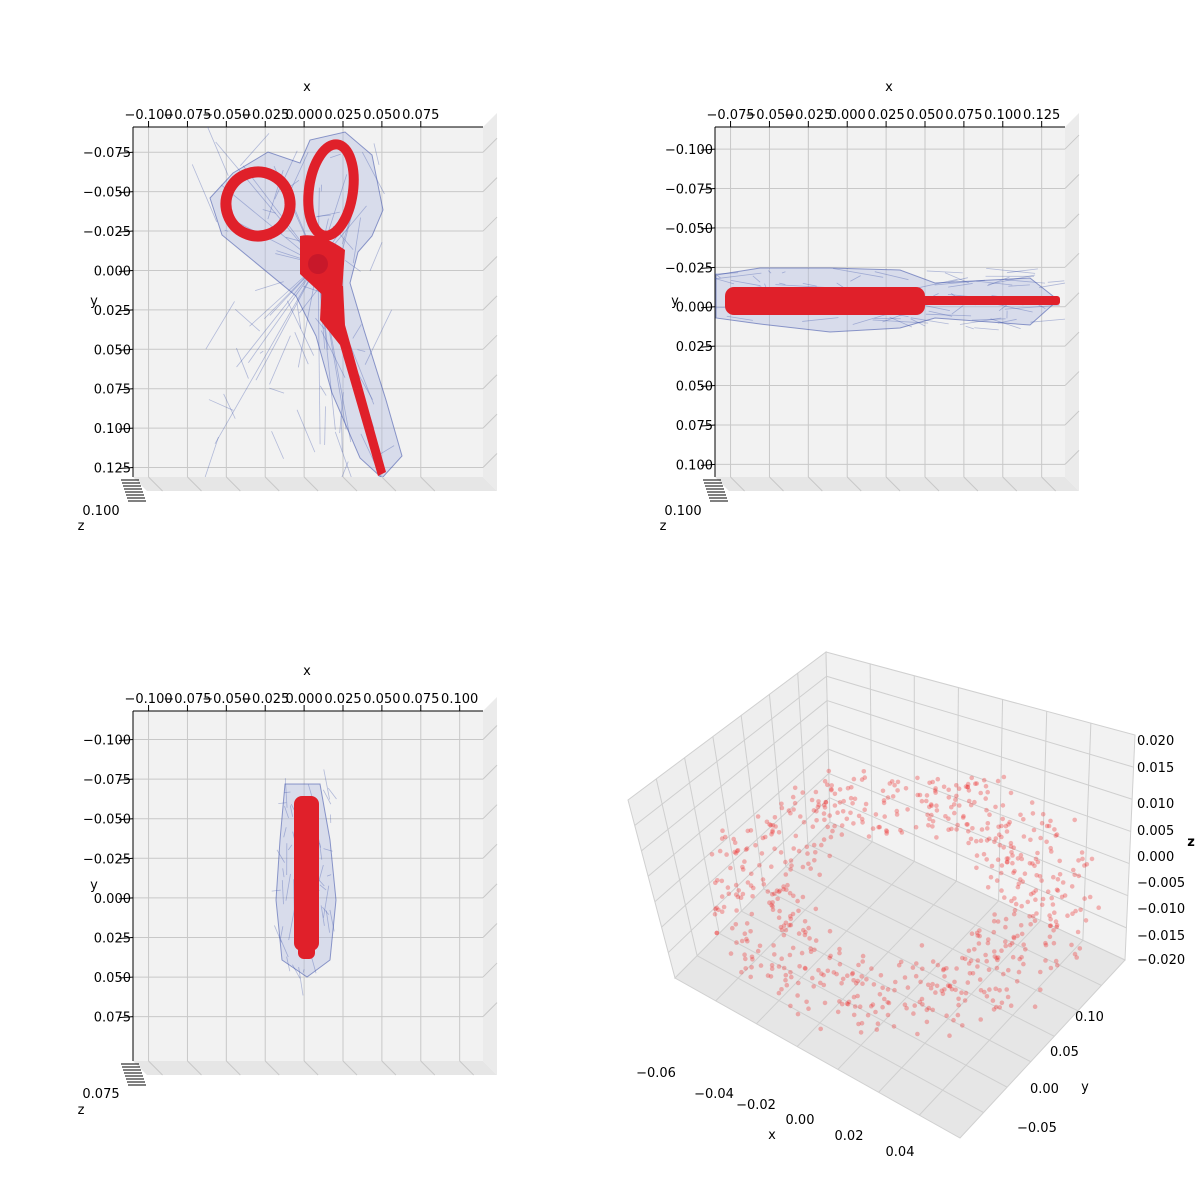 This screenshot has width=1200, height=1200. What do you see at coordinates (258, 204) in the screenshot?
I see `surface-ring-left` at bounding box center [258, 204].